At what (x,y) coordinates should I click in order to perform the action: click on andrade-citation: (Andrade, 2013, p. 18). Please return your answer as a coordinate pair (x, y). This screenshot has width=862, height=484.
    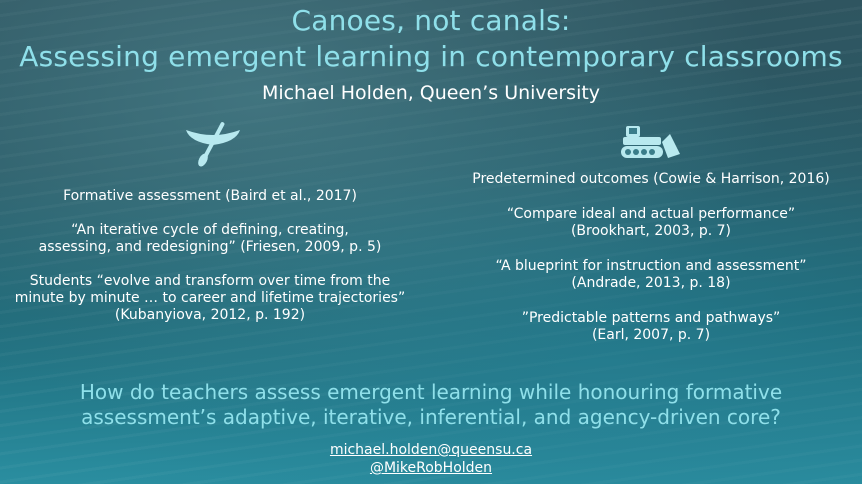
    Looking at the image, I should click on (651, 283).